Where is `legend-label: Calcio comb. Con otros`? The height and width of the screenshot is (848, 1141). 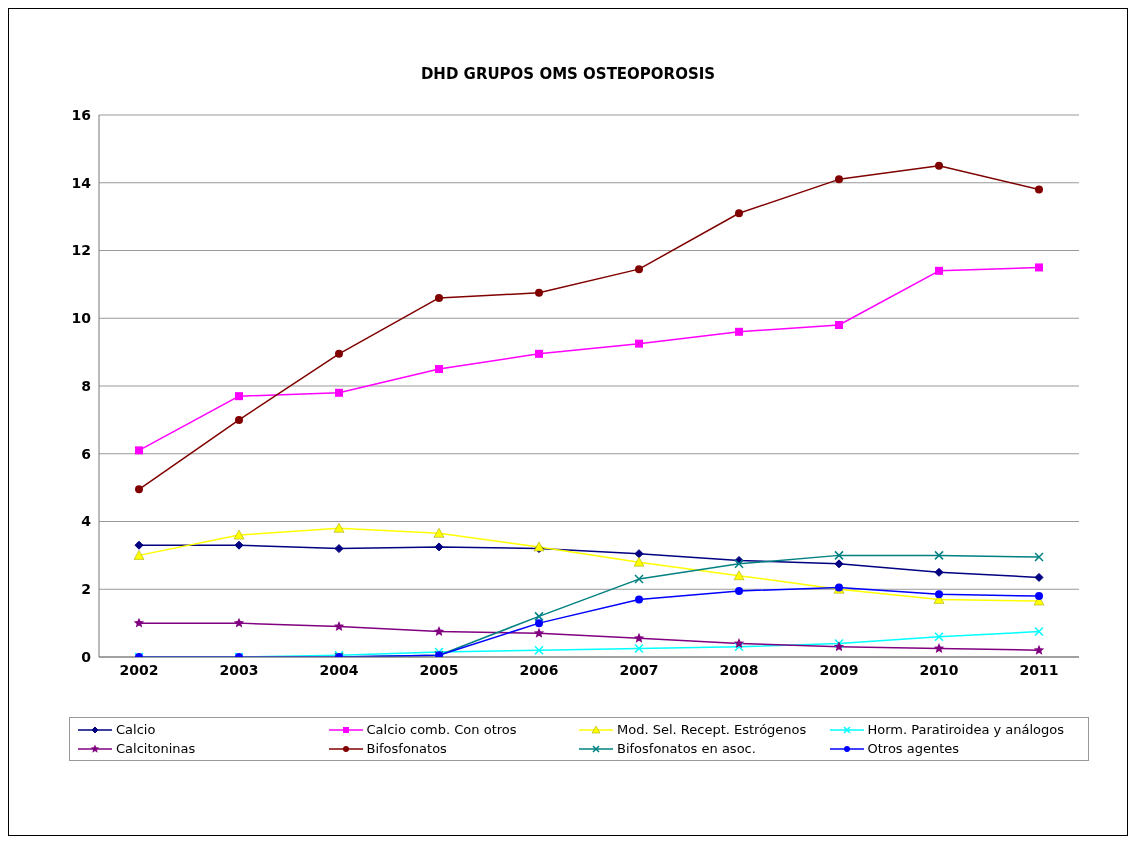 legend-label: Calcio comb. Con otros is located at coordinates (441, 729).